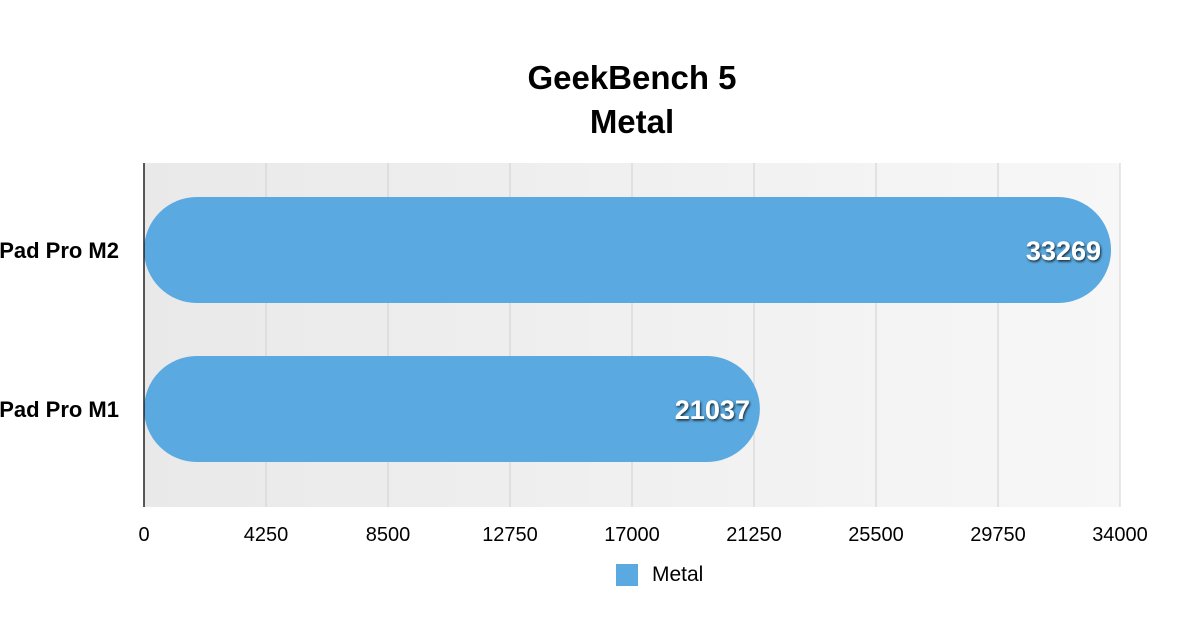  What do you see at coordinates (266, 535) in the screenshot?
I see `x-tick-label: 4250` at bounding box center [266, 535].